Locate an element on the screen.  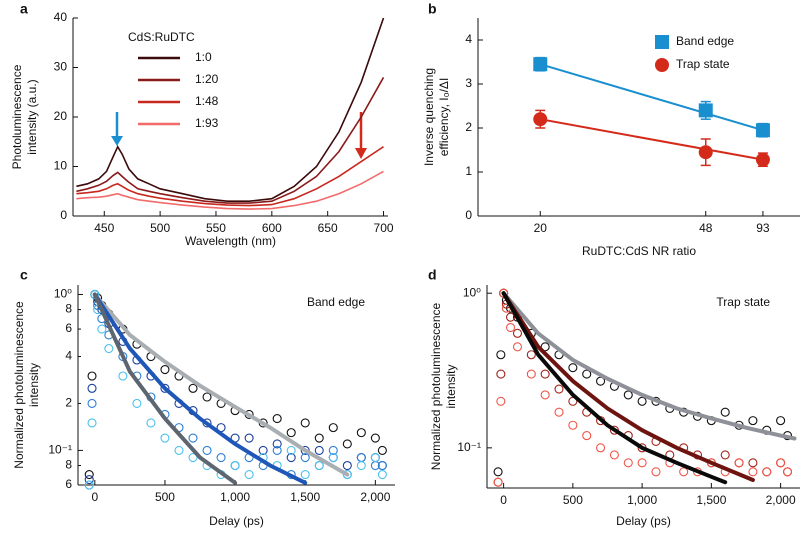
x-tick-label: 93 is located at coordinates (763, 228).